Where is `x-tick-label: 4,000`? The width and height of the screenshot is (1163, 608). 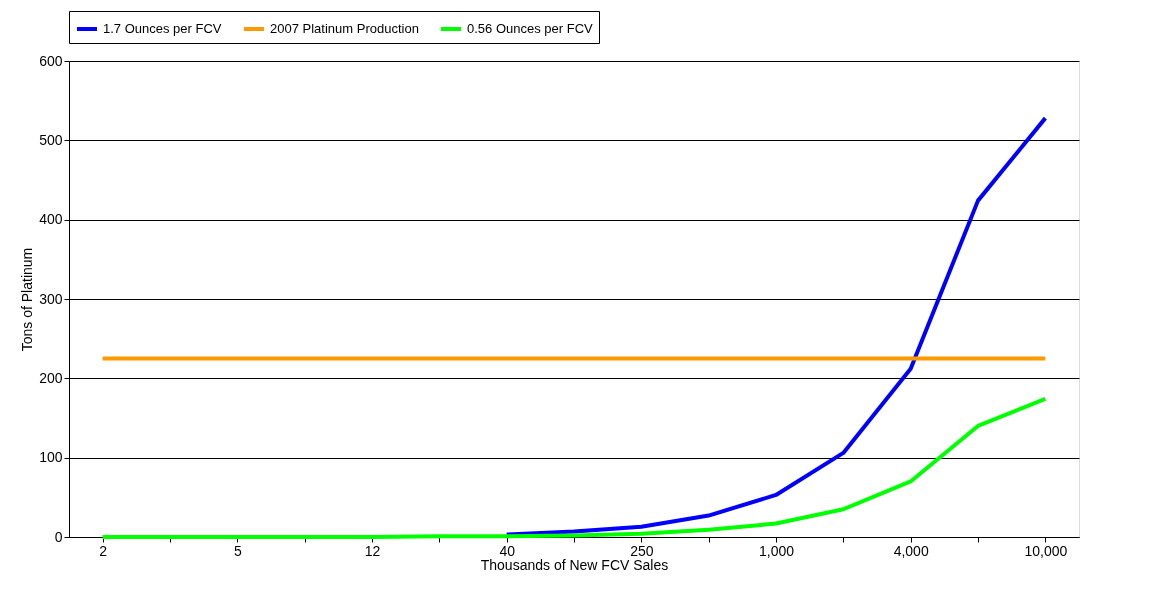 x-tick-label: 4,000 is located at coordinates (911, 550).